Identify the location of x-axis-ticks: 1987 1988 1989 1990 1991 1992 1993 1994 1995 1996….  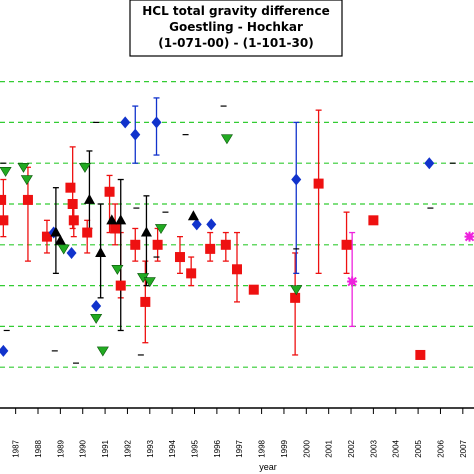
(240, 433).